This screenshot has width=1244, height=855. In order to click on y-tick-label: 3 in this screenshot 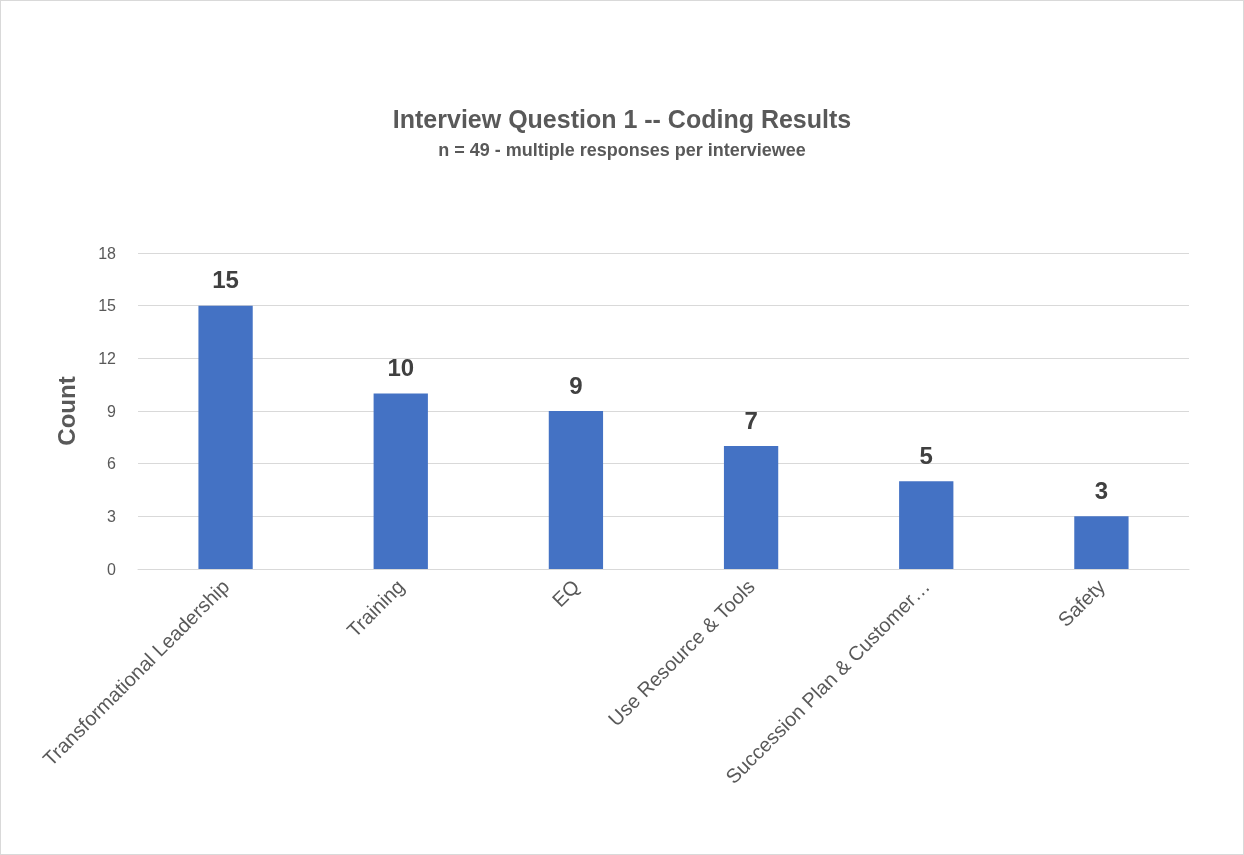, I will do `click(112, 516)`.